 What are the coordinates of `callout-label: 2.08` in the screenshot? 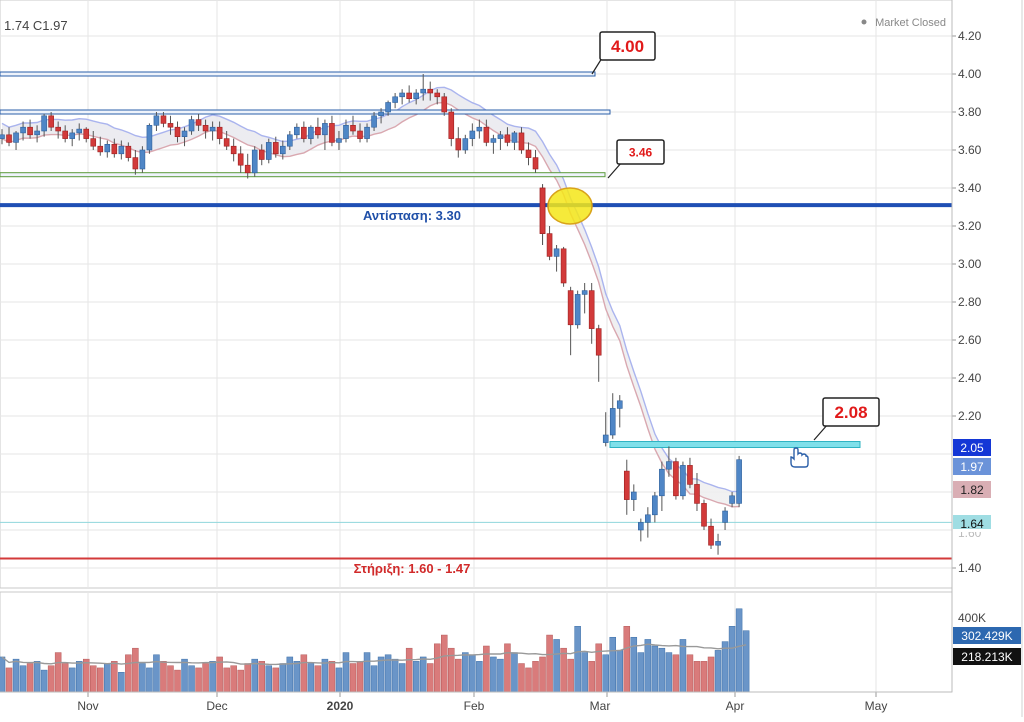 It's located at (850, 412).